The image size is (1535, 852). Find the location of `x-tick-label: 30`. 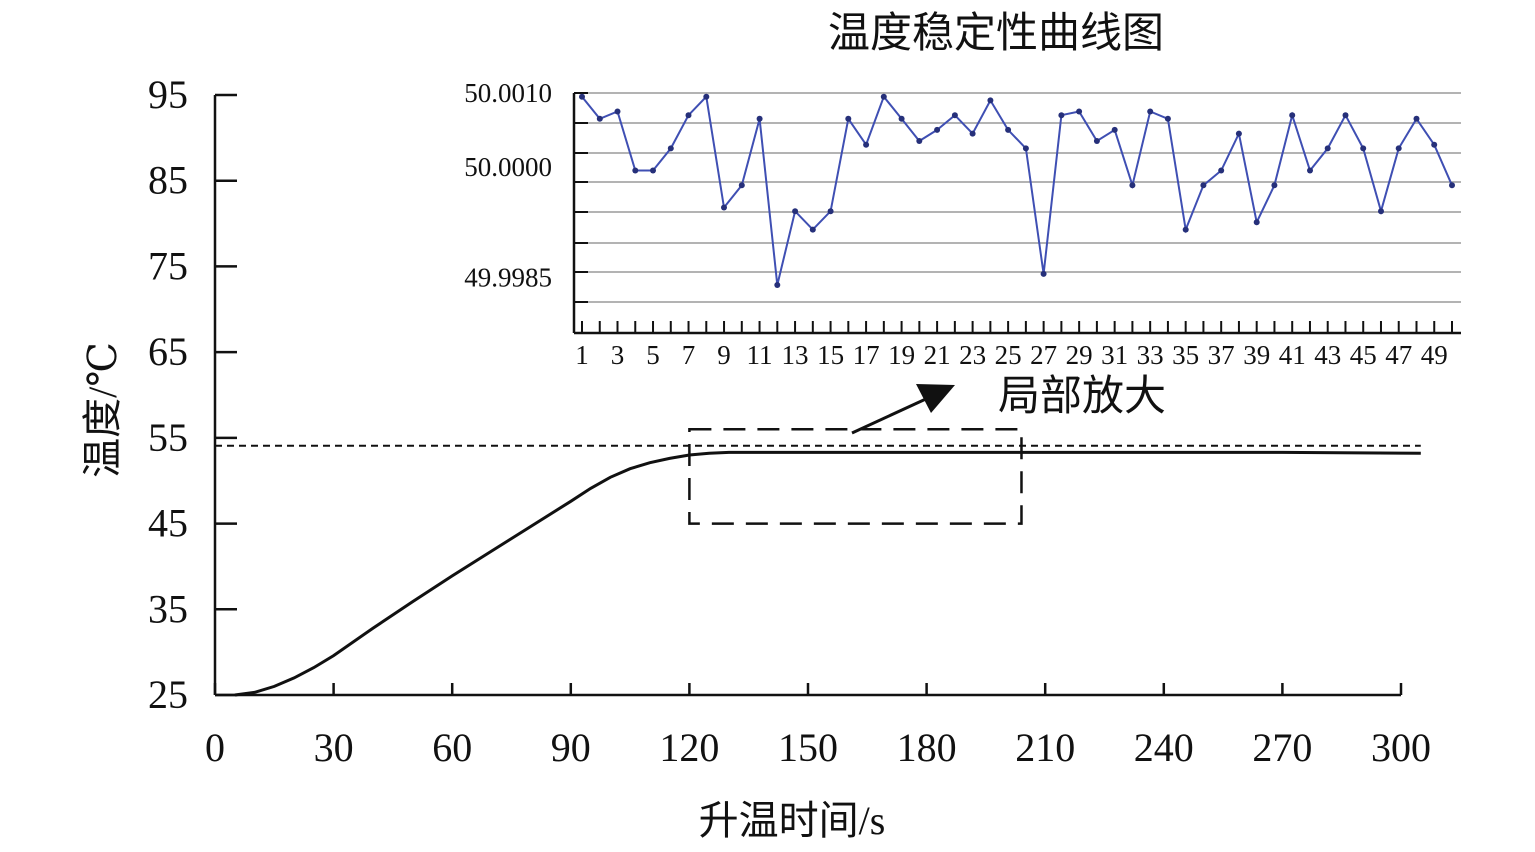

x-tick-label: 30 is located at coordinates (334, 747).